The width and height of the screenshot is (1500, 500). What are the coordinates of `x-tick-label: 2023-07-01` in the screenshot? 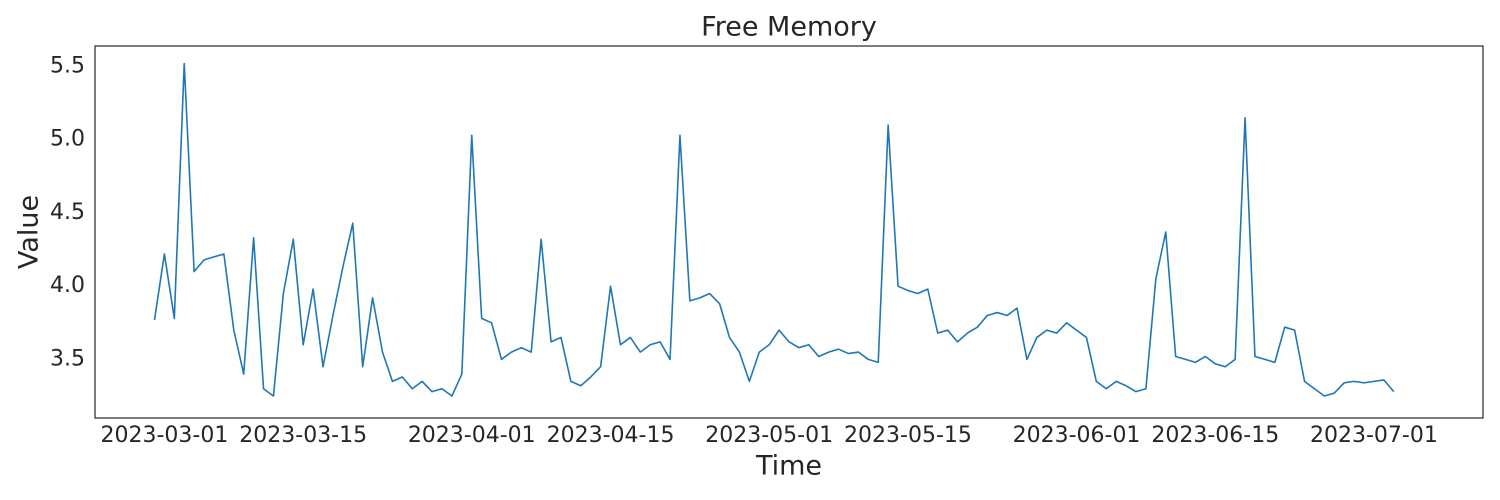 It's located at (1374, 435).